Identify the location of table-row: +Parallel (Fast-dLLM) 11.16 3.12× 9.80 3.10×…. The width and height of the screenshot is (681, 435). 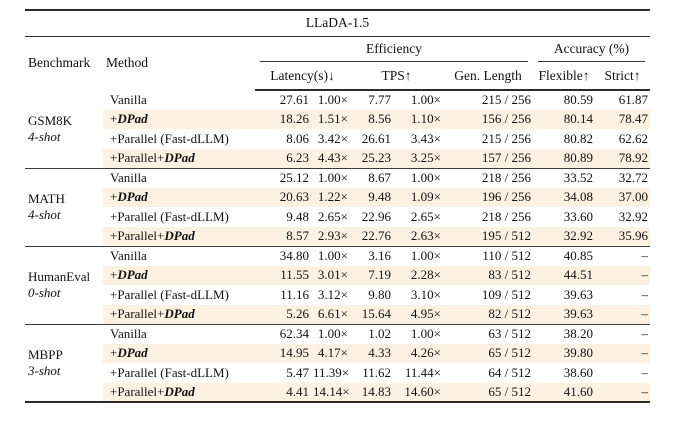
(337, 295).